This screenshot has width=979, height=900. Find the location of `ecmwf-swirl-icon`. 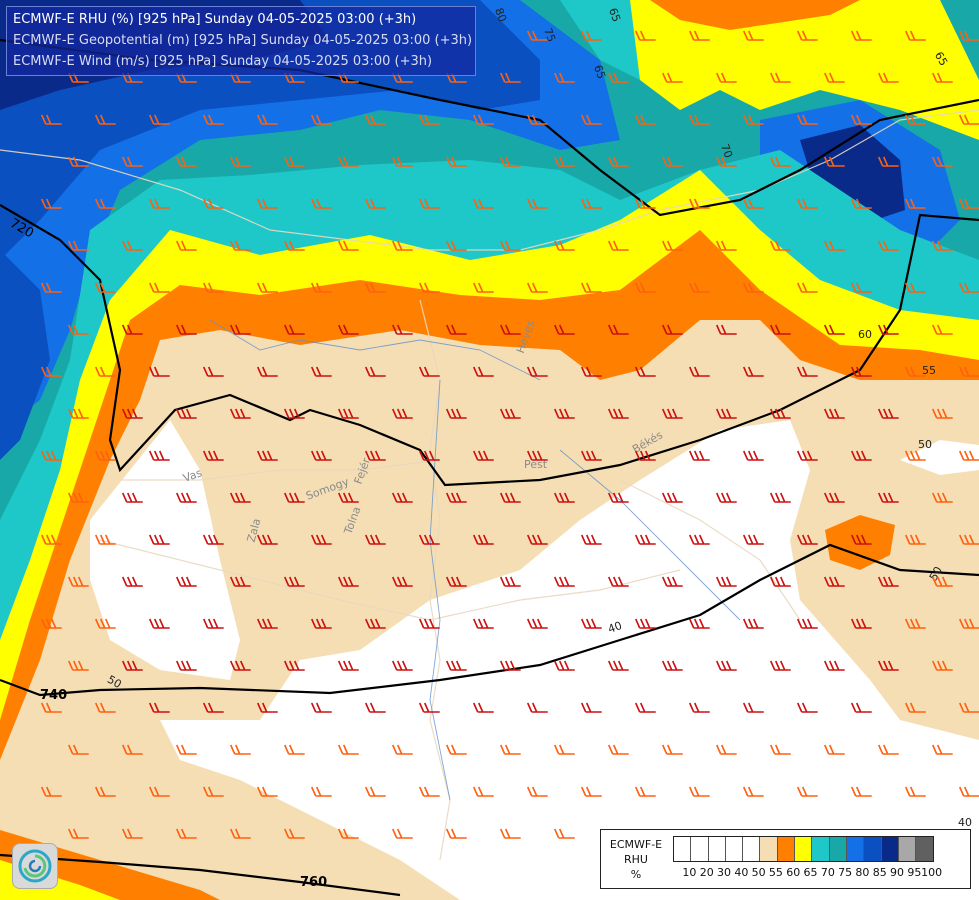

ecmwf-swirl-icon is located at coordinates (35, 866).